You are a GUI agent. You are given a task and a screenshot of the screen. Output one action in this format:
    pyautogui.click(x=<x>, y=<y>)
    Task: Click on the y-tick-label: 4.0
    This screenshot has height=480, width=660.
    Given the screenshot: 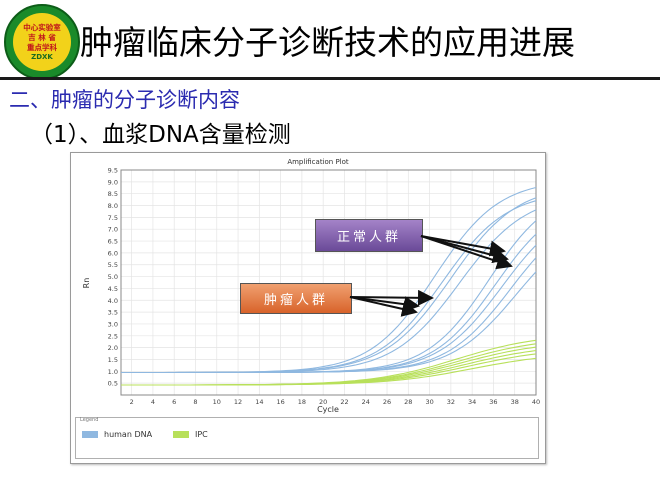 What is the action you would take?
    pyautogui.click(x=113, y=301)
    